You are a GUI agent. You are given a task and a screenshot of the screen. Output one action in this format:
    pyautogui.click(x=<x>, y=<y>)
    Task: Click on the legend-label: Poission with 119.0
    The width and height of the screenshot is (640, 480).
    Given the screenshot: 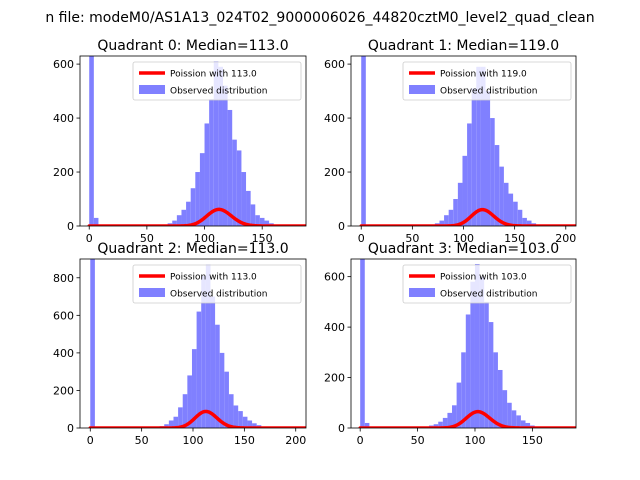 What is the action you would take?
    pyautogui.click(x=483, y=75)
    